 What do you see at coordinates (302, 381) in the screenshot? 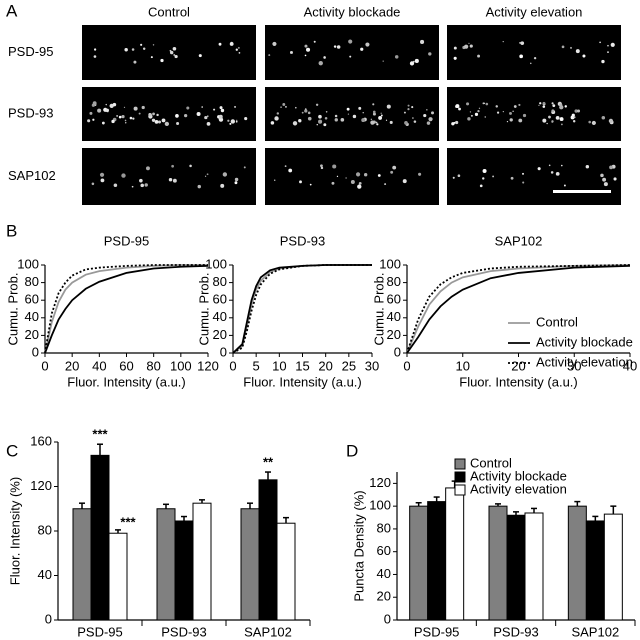
I see `x-axis-label: Fluor. Intensity (a.u.)` at bounding box center [302, 381].